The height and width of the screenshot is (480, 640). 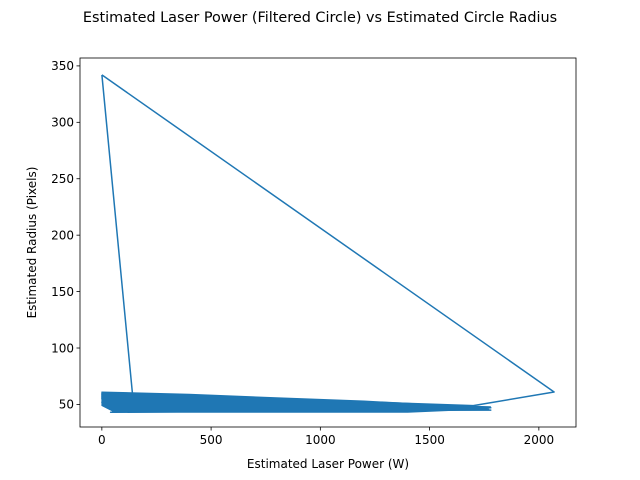 I want to click on x-tick-label: 1500, so click(x=429, y=440).